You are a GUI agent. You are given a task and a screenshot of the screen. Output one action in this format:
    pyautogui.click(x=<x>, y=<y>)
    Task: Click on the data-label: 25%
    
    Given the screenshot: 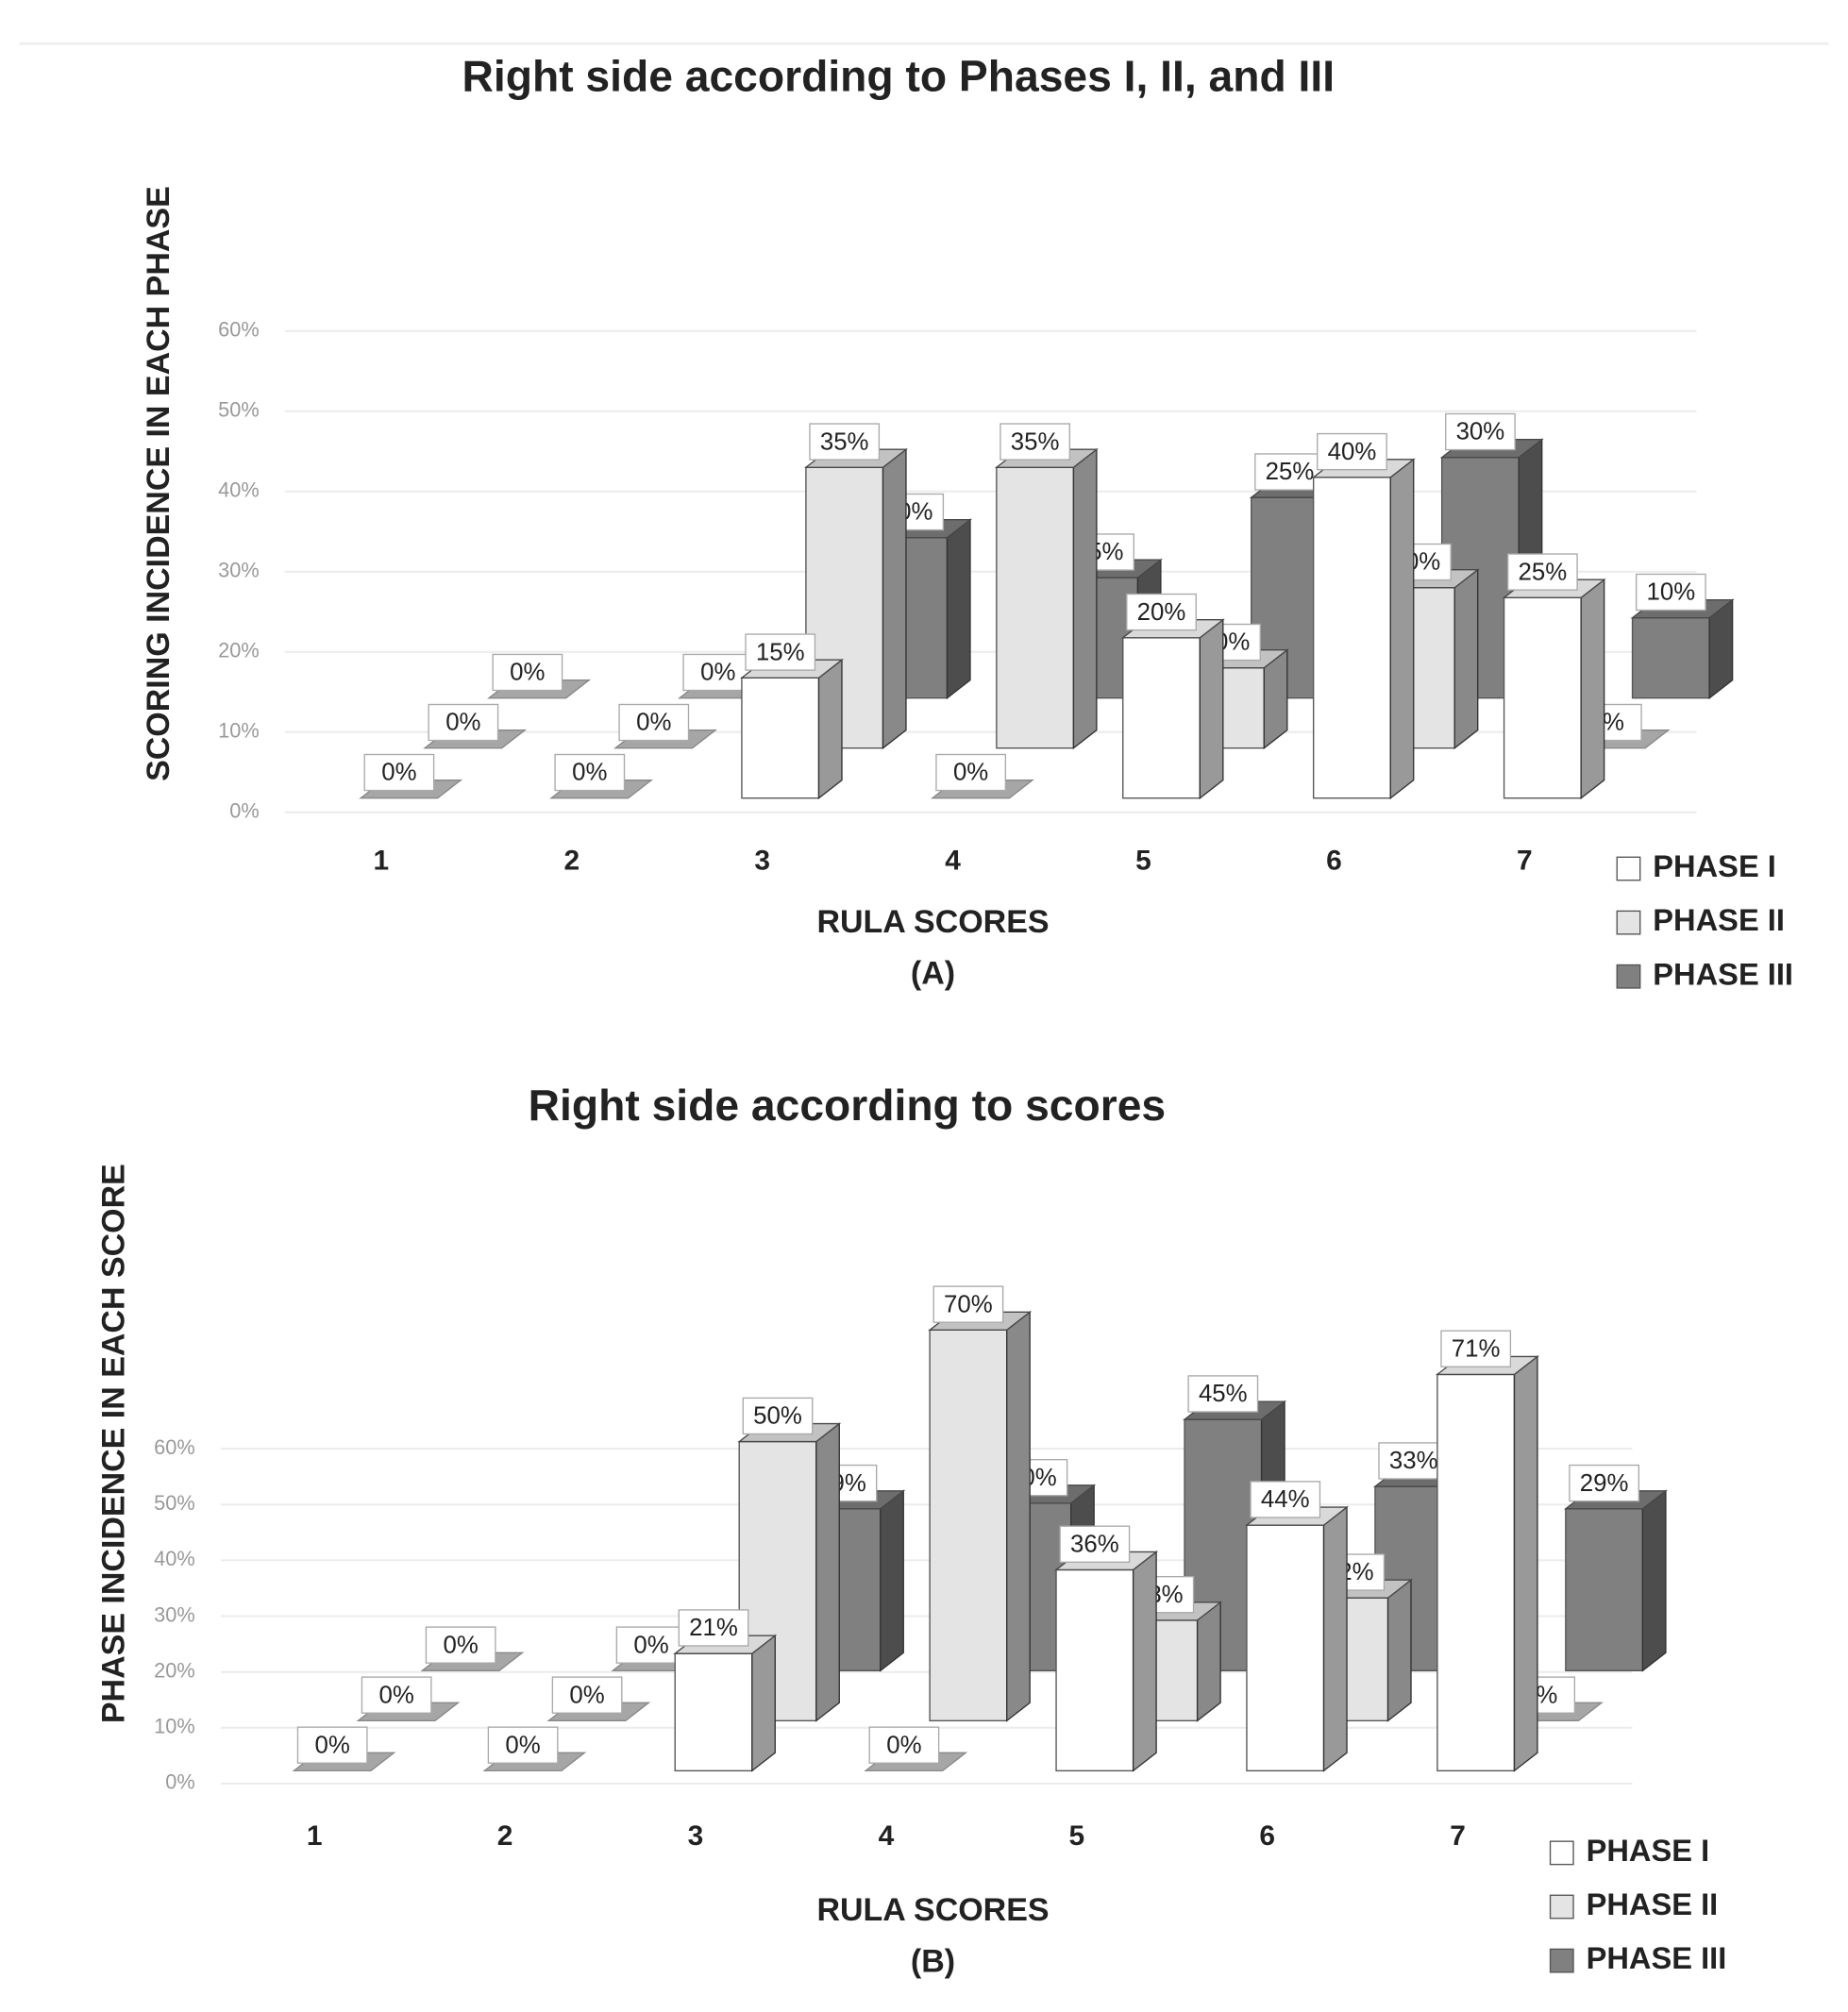 What is the action you would take?
    pyautogui.click(x=1543, y=572)
    